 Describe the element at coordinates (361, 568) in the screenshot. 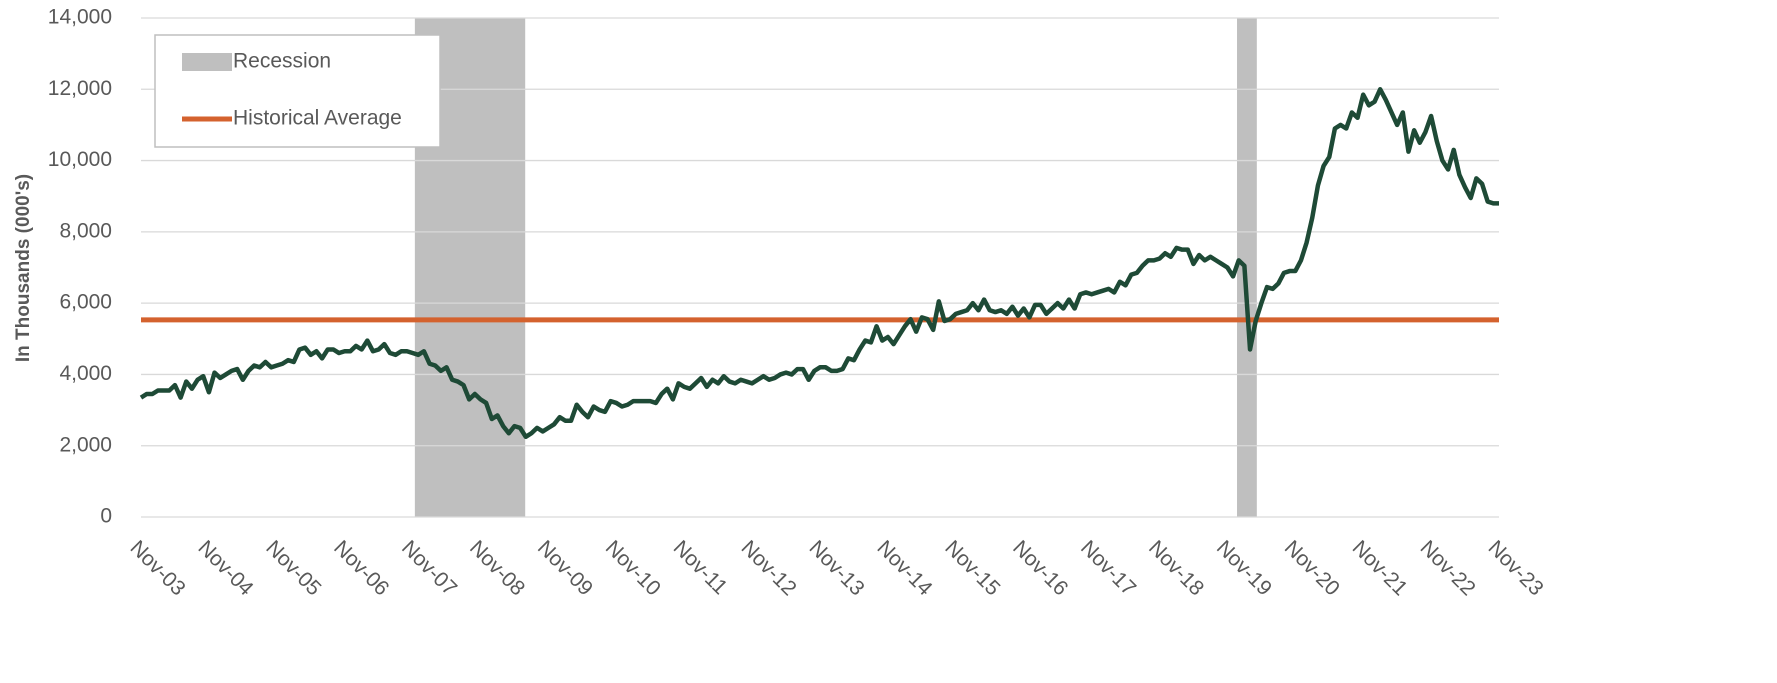

I see `x-tick-label: Nov-06` at that location.